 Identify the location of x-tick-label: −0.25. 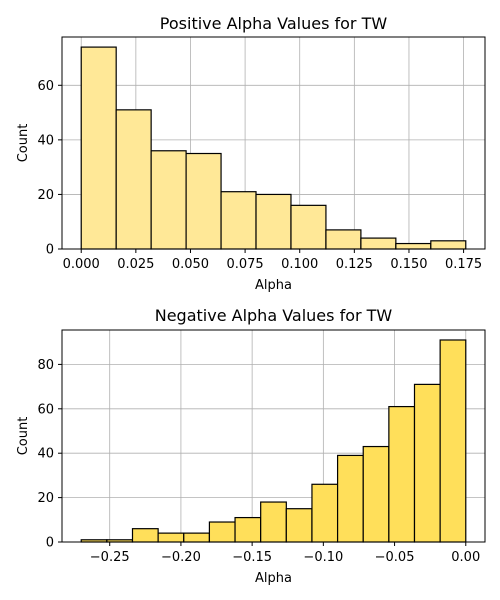
(110, 557).